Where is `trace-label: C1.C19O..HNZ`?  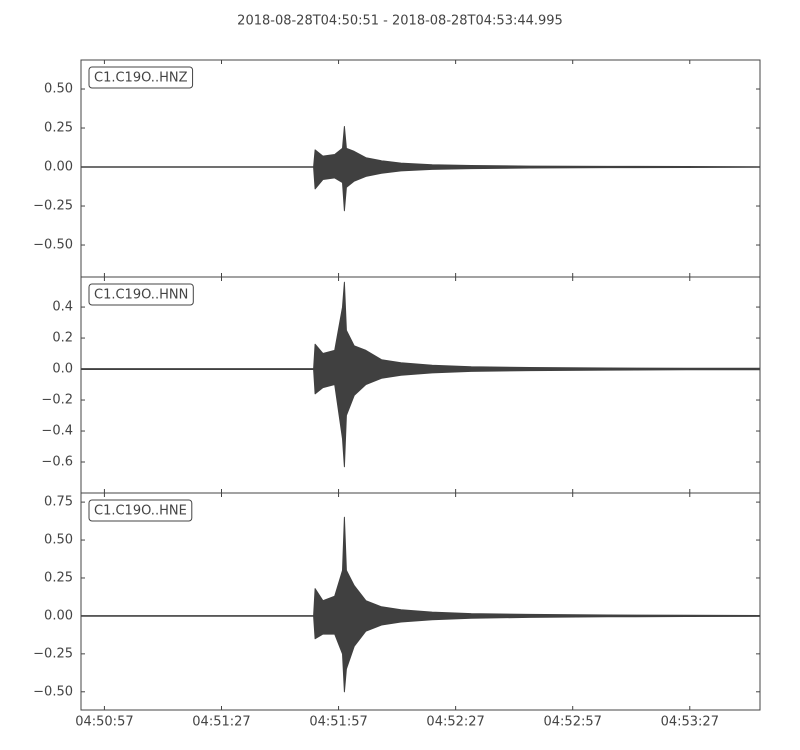
trace-label: C1.C19O..HNZ is located at coordinates (141, 78).